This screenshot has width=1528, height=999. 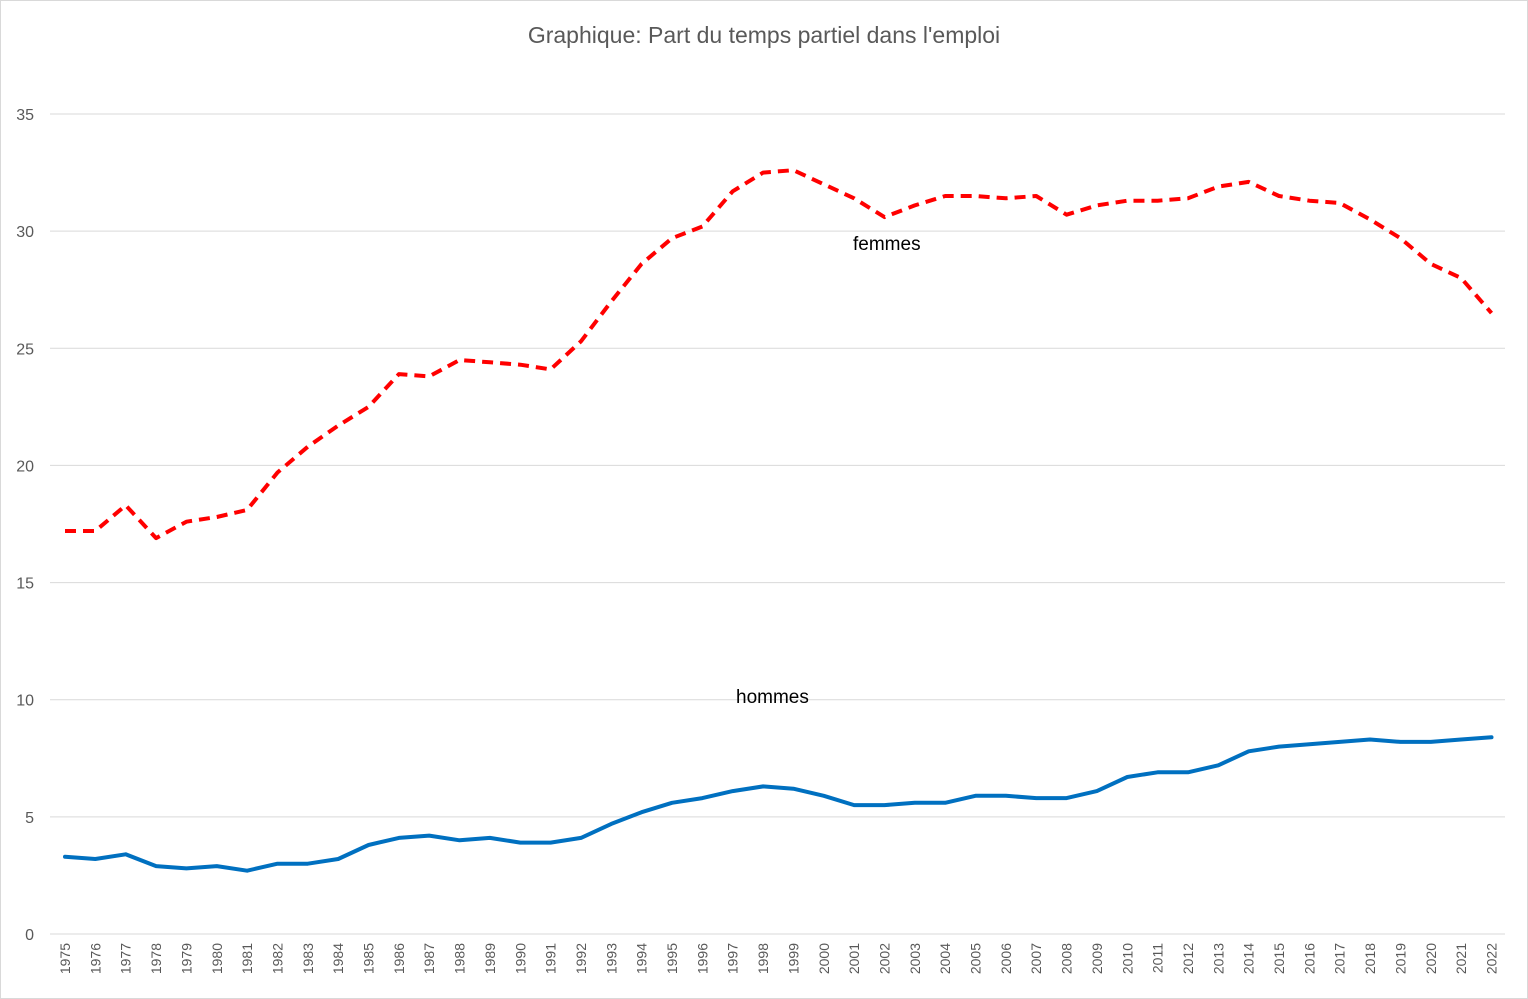 What do you see at coordinates (1431, 958) in the screenshot?
I see `x-tick-label: 2020` at bounding box center [1431, 958].